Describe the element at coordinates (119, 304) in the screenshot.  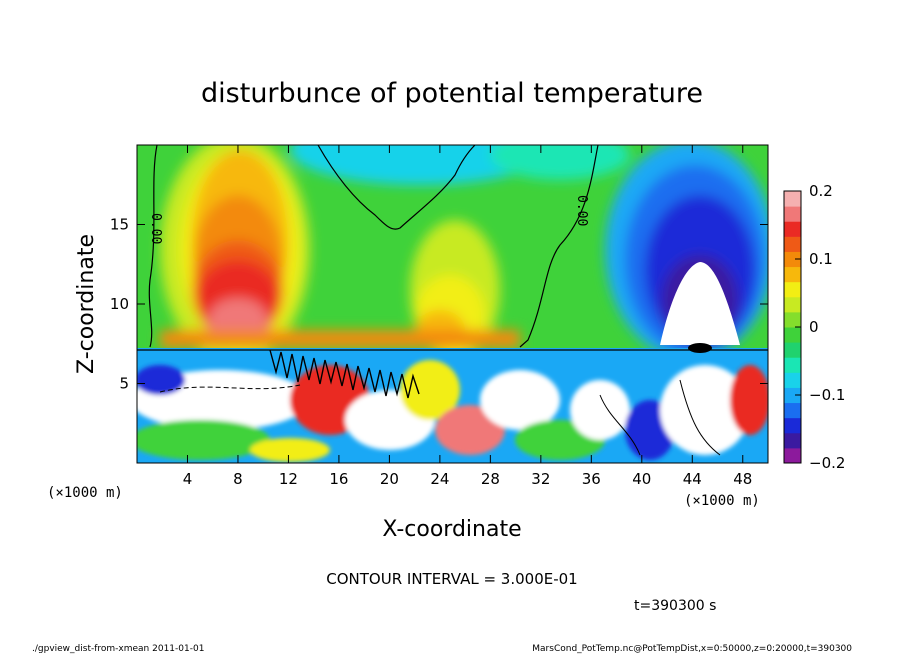
I see `y-tick-label: 10` at that location.